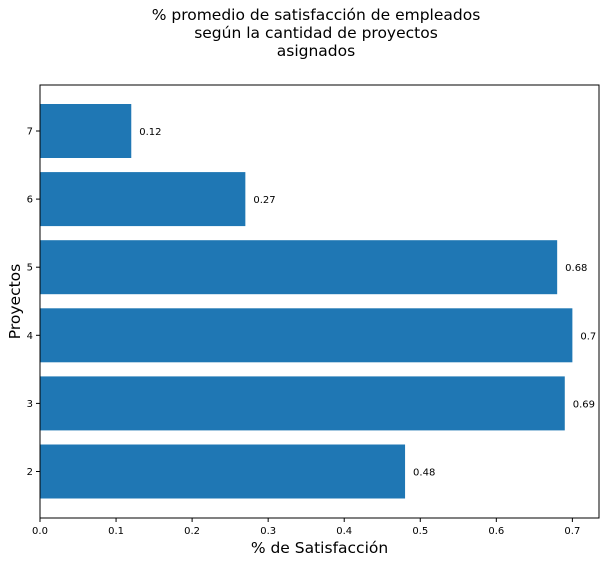 This screenshot has height=562, width=604. I want to click on chart-title-line-1: % promedio de satisfacción de empleados, so click(316, 15).